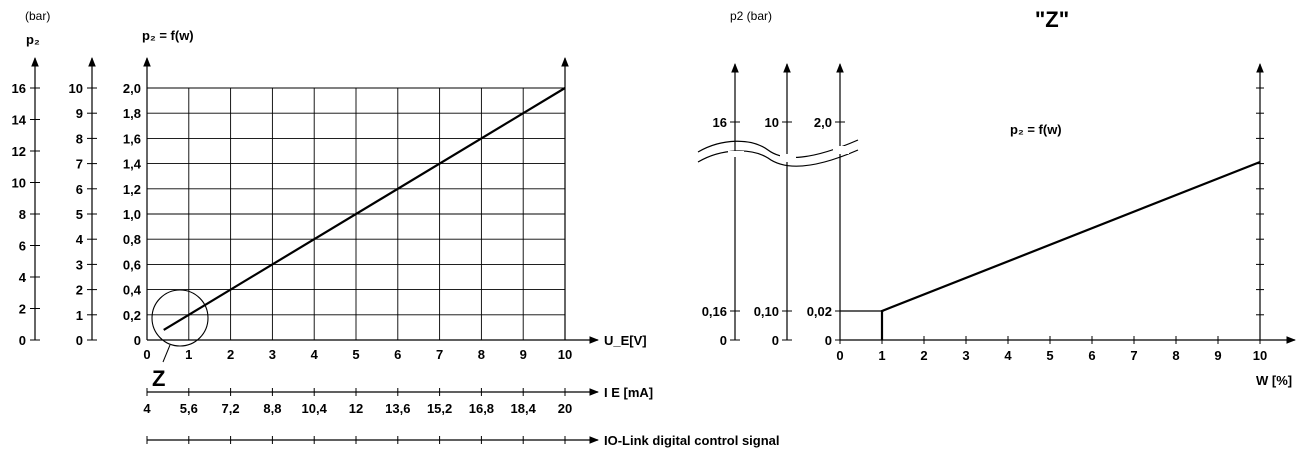 The image size is (1311, 457). Describe the element at coordinates (132, 264) in the screenshot. I see `primary-y-tick-label: 0,6` at that location.